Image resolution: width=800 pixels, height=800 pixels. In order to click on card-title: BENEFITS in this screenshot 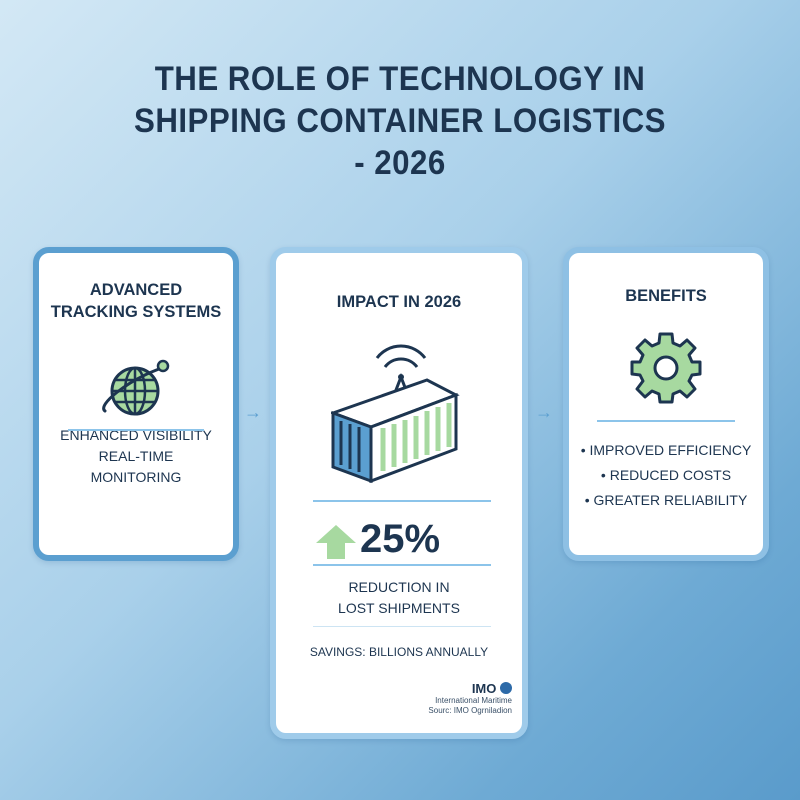, I will do `click(666, 296)`.